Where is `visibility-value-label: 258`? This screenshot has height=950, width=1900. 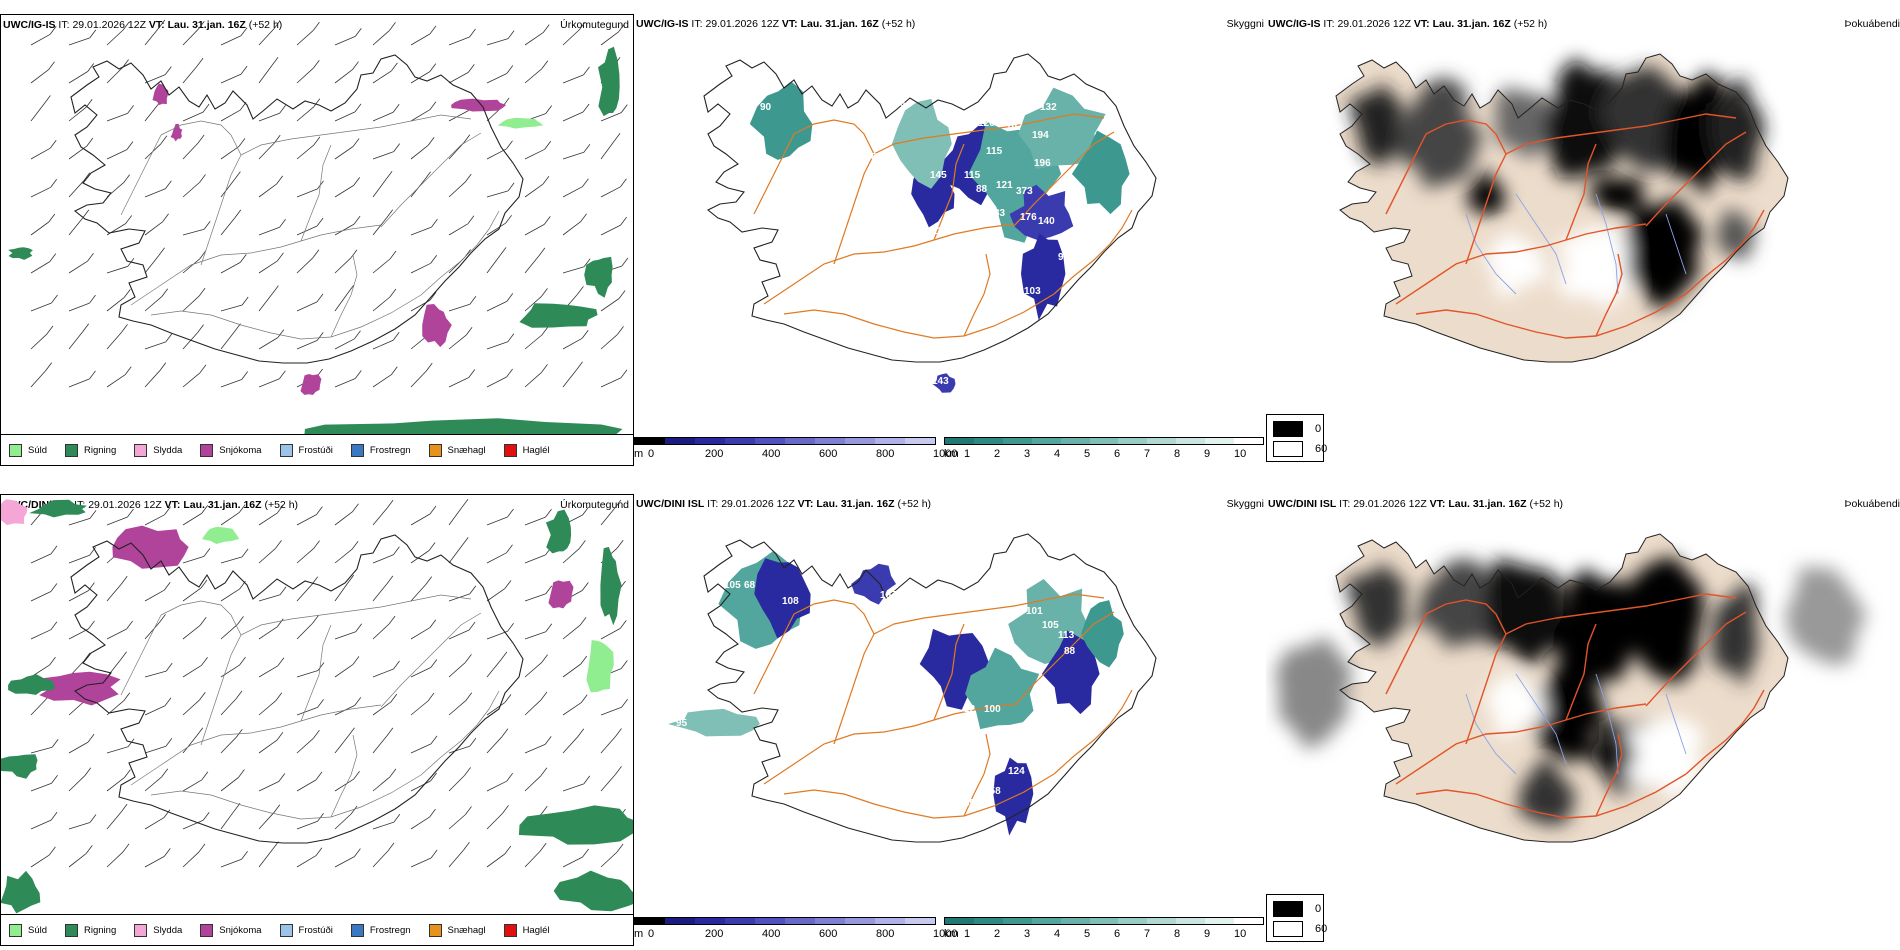
visibility-value-label: 258 is located at coordinates (868, 157).